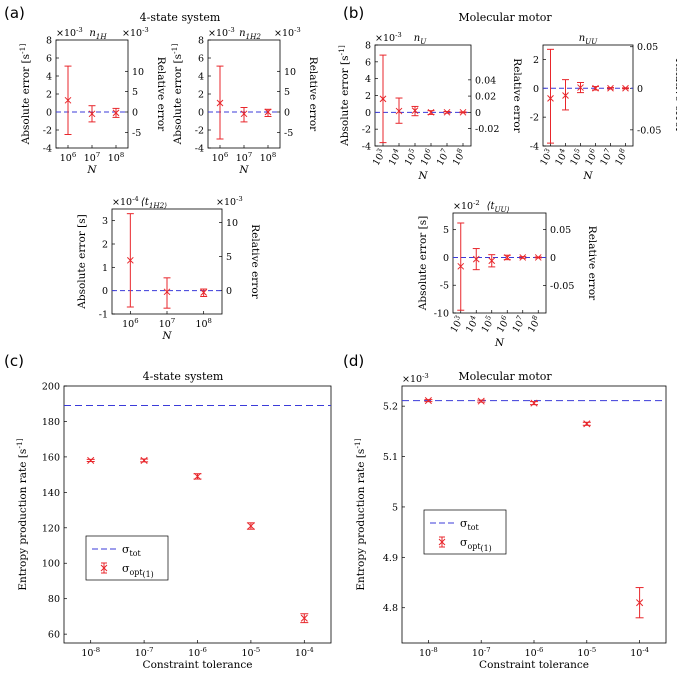  Describe the element at coordinates (243, 170) in the screenshot. I see `plot-a2-xlabel: N` at that location.